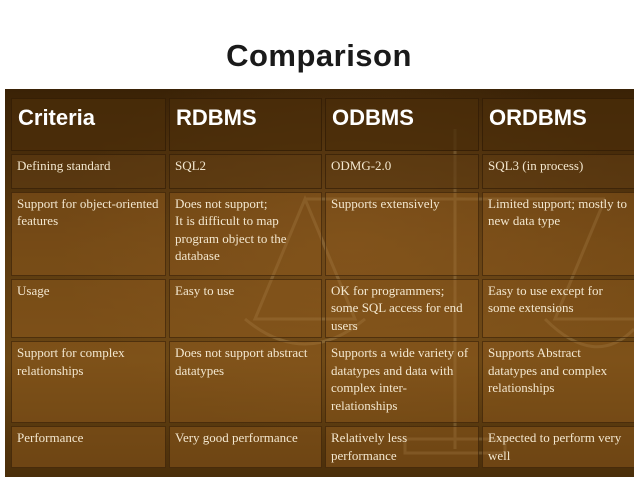 This screenshot has width=638, height=479. I want to click on cell-criteria: Defining standard, so click(88, 171).